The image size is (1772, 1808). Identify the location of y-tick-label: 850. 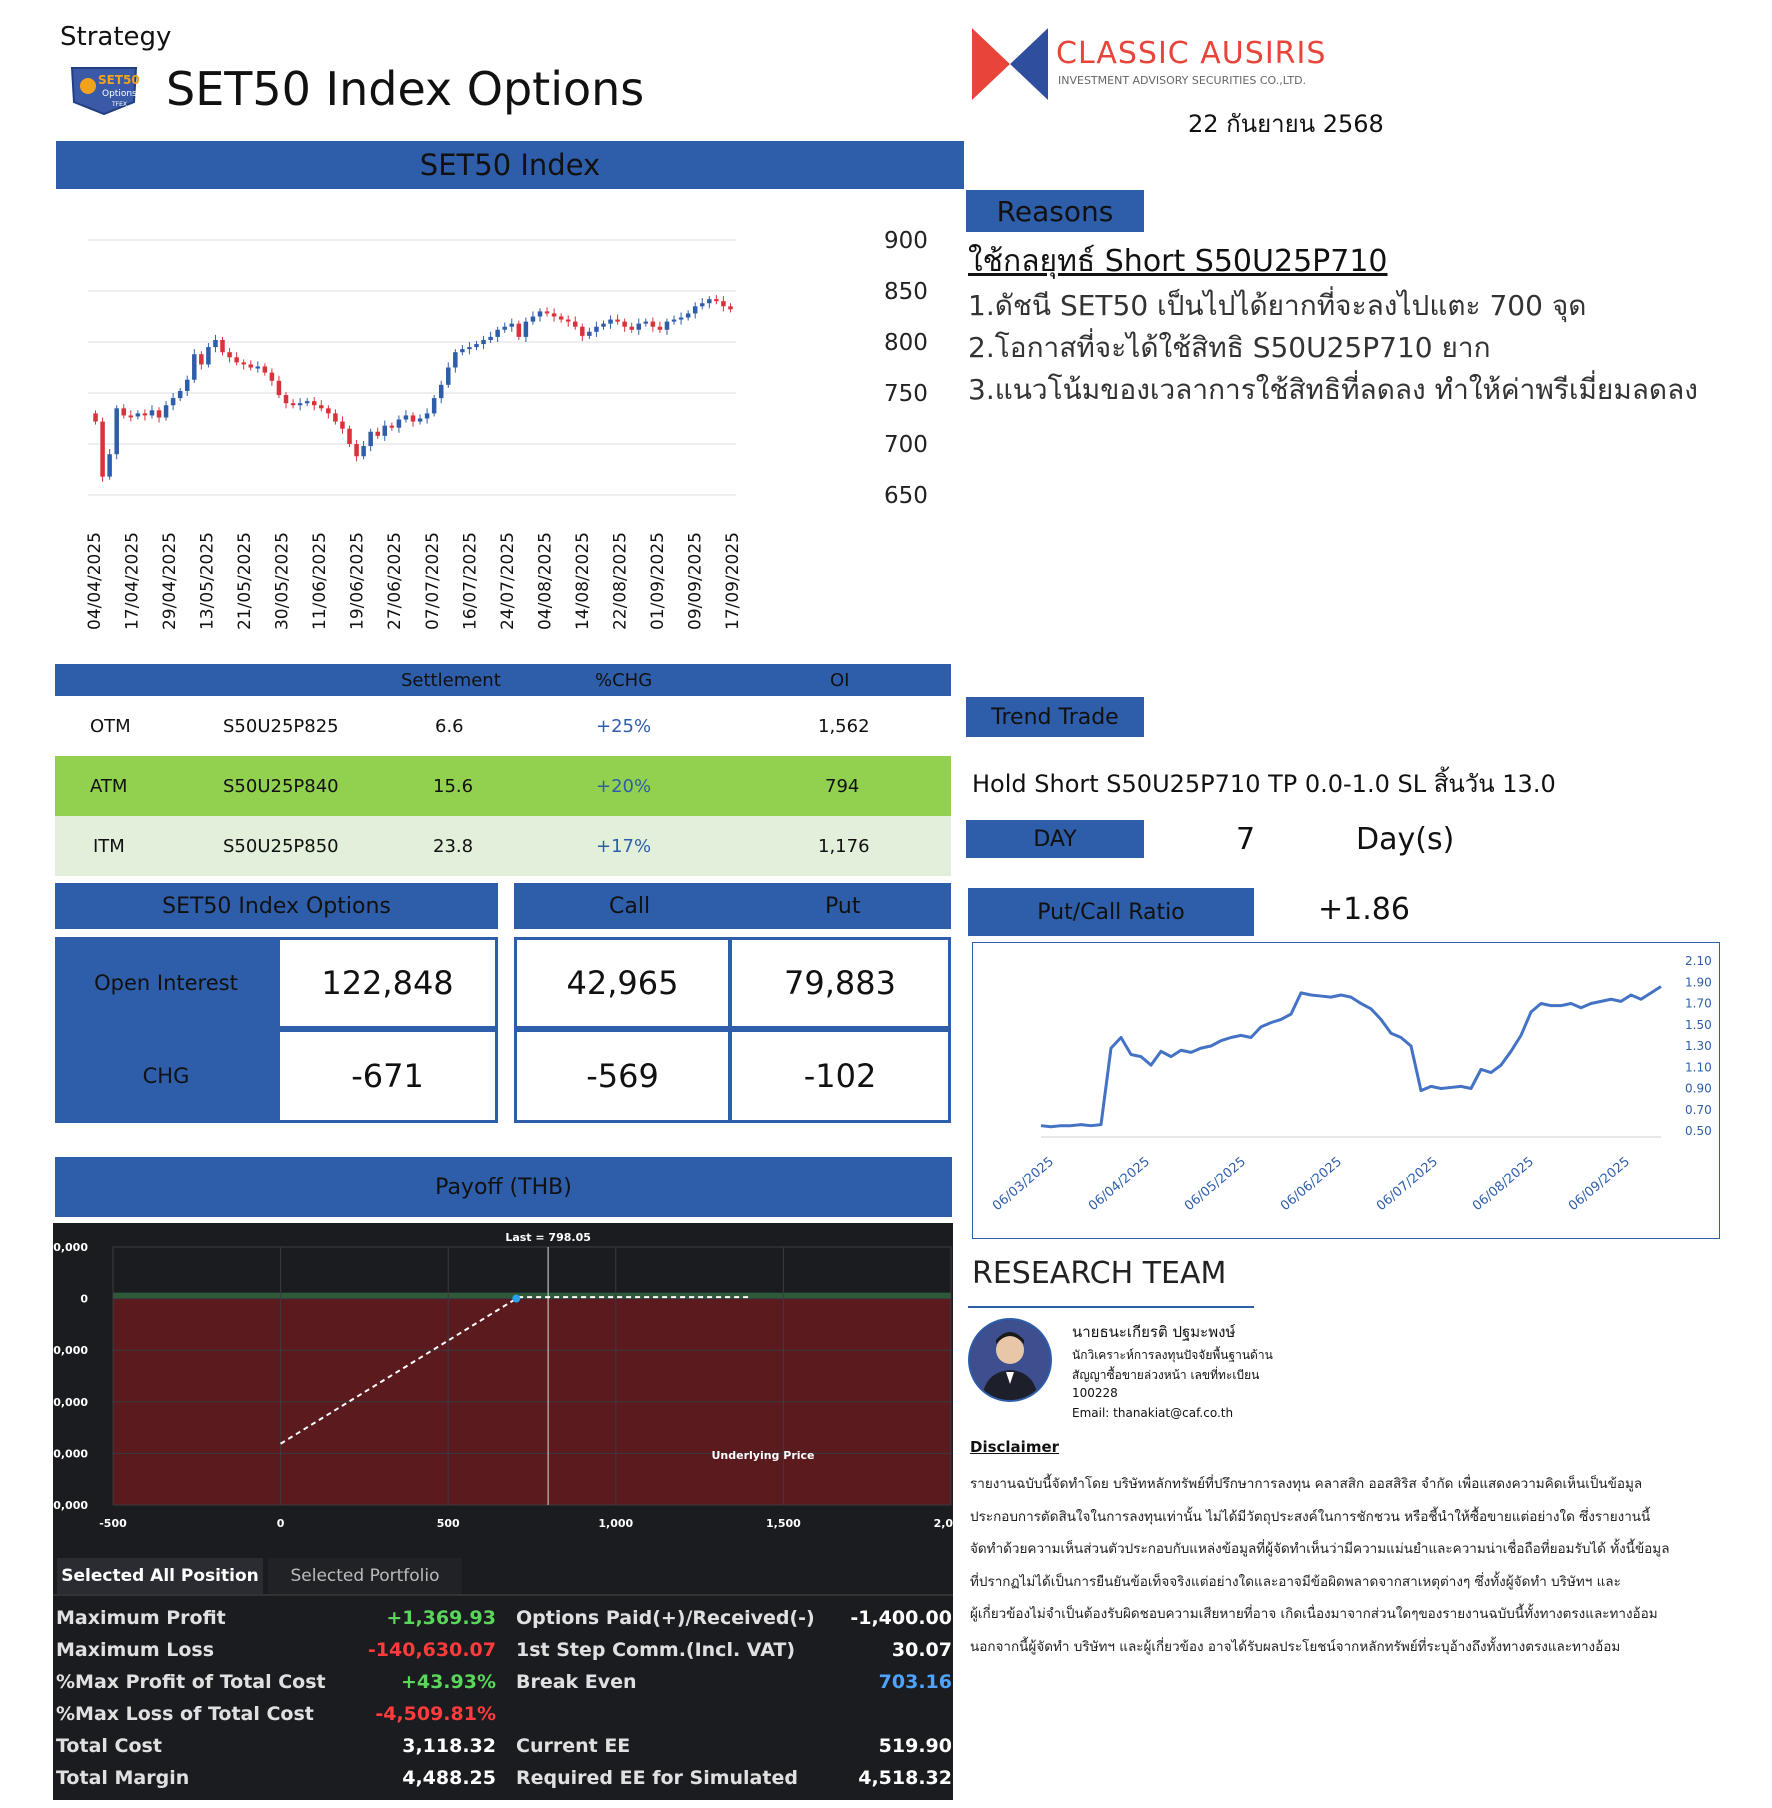
(906, 292).